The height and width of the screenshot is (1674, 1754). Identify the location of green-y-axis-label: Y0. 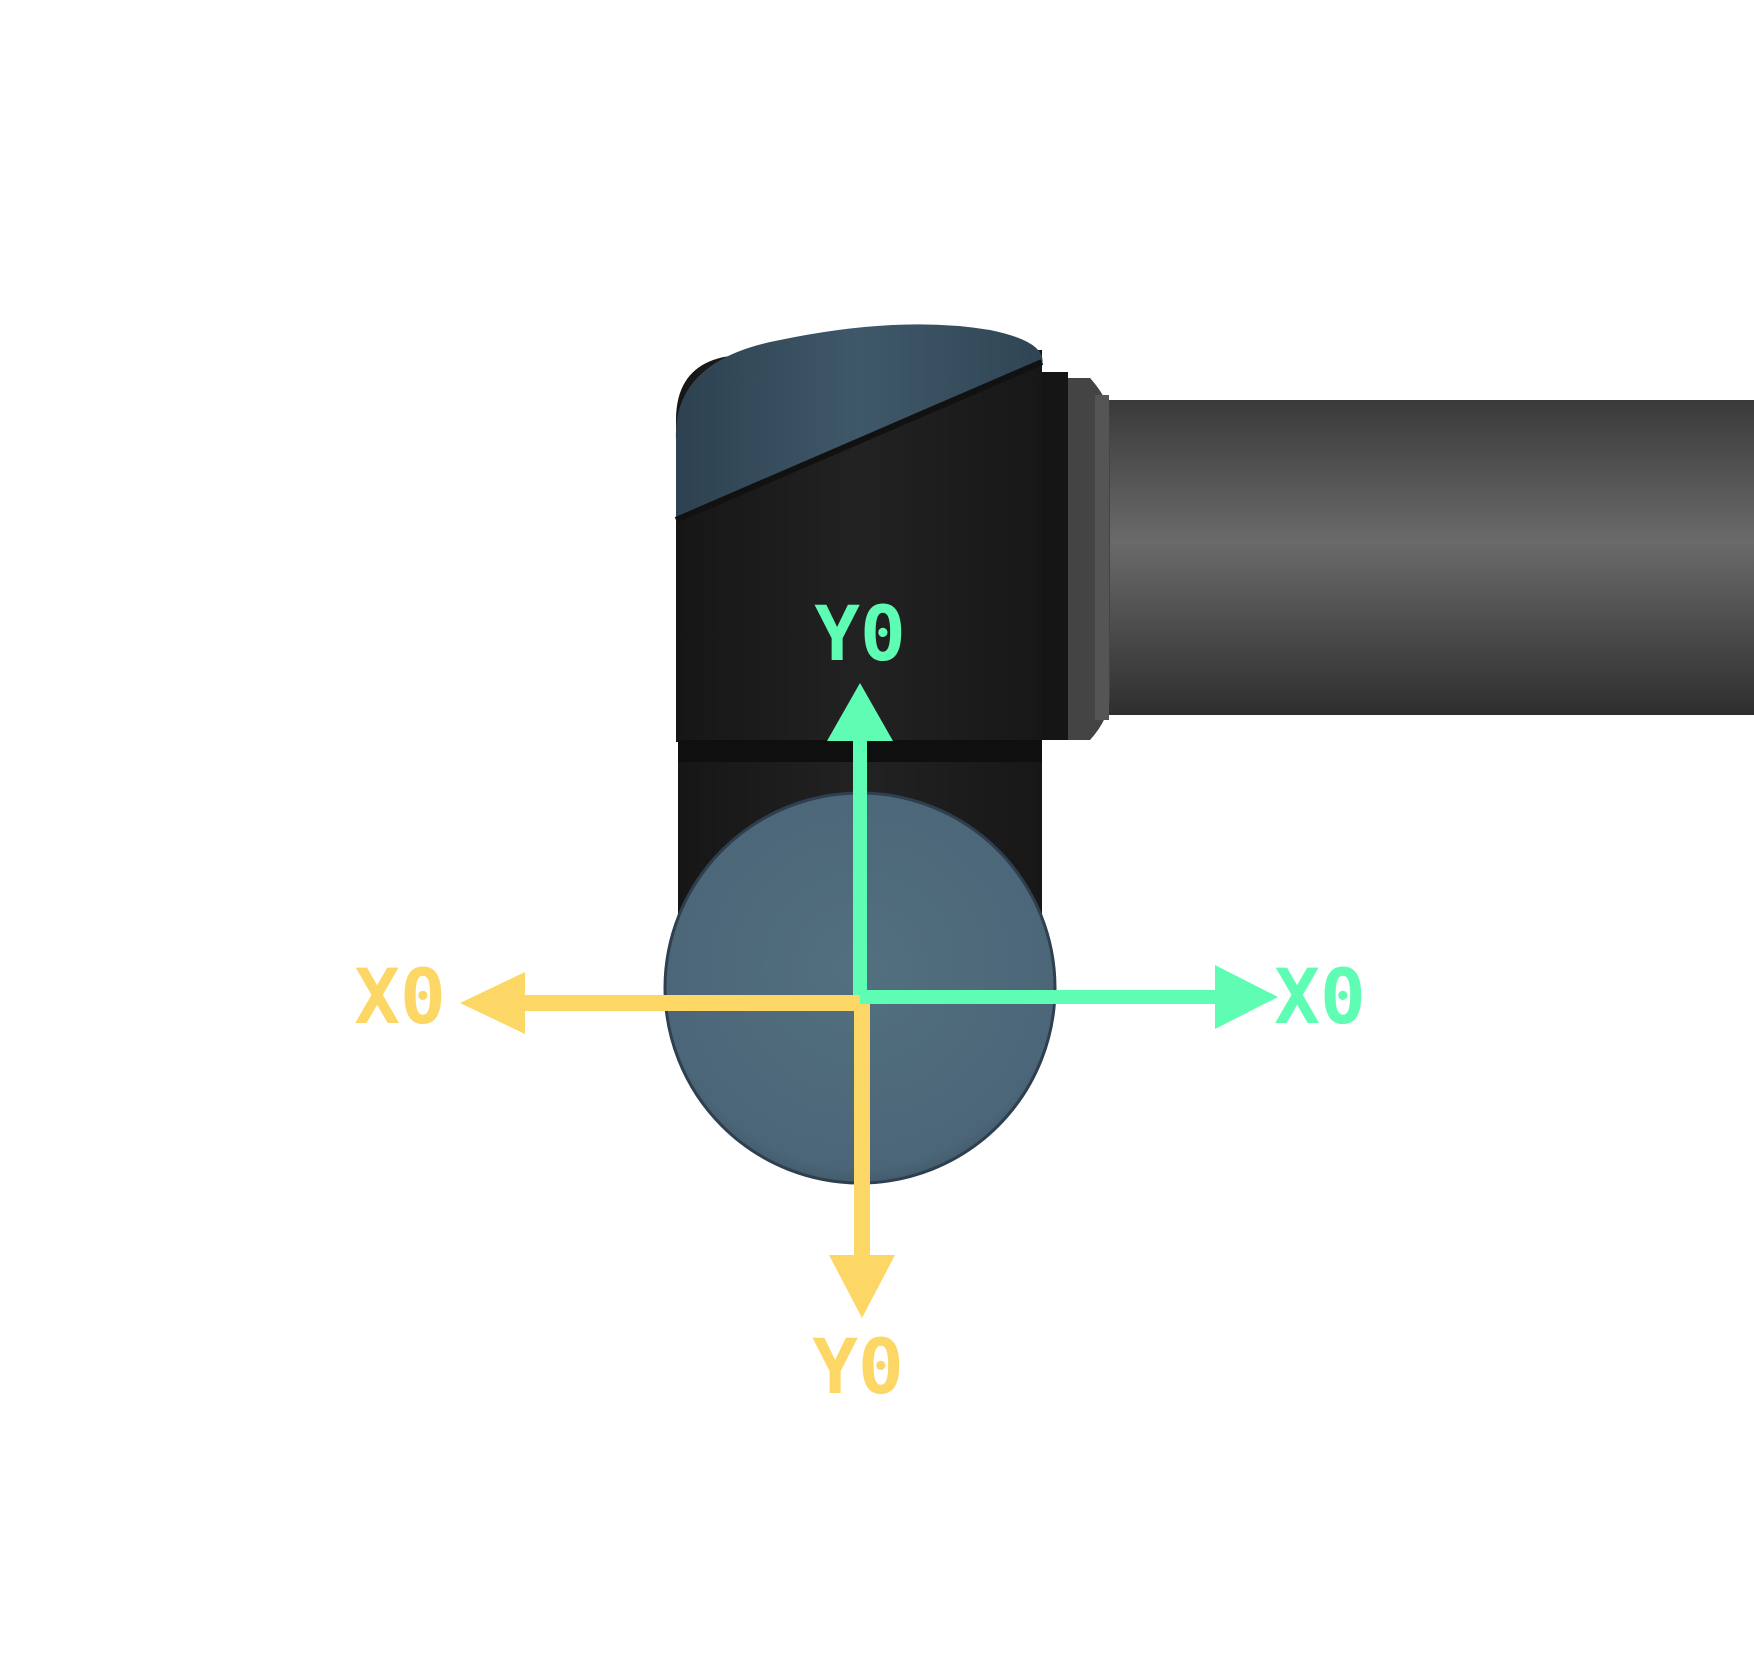
(860, 633).